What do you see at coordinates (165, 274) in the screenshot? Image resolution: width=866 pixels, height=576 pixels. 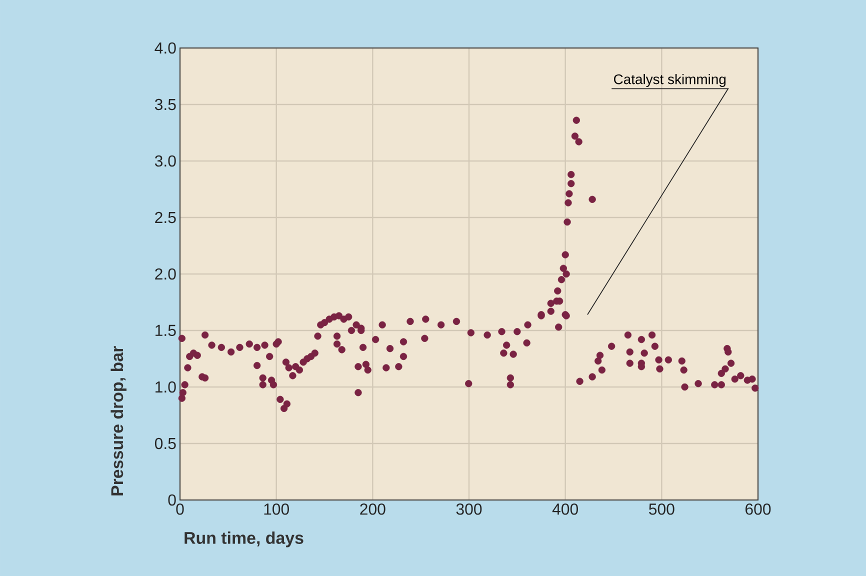 I see `y-tick-label: 2.0` at bounding box center [165, 274].